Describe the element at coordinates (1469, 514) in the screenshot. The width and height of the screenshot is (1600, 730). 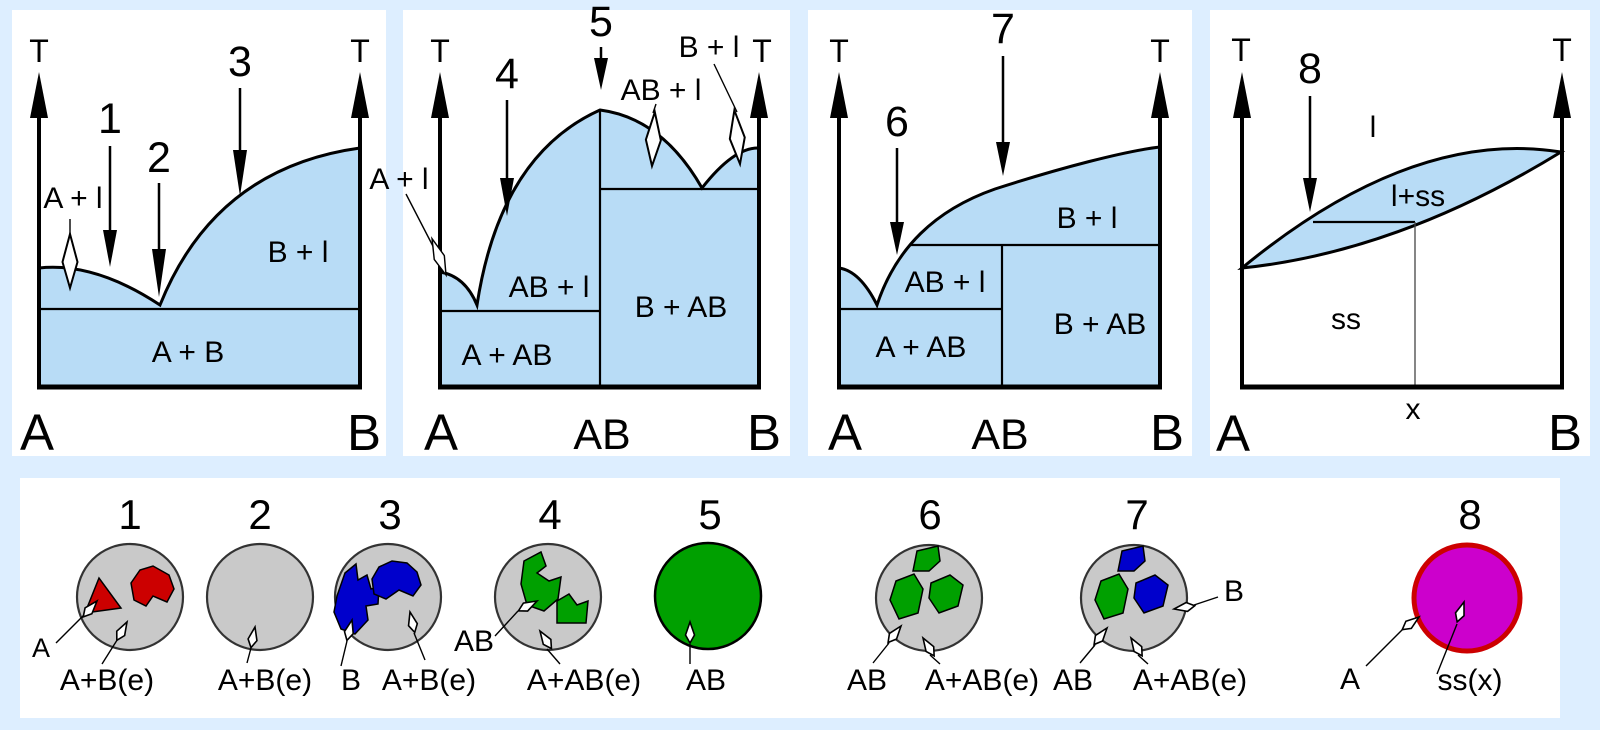
I see `micrograph-number: 8` at that location.